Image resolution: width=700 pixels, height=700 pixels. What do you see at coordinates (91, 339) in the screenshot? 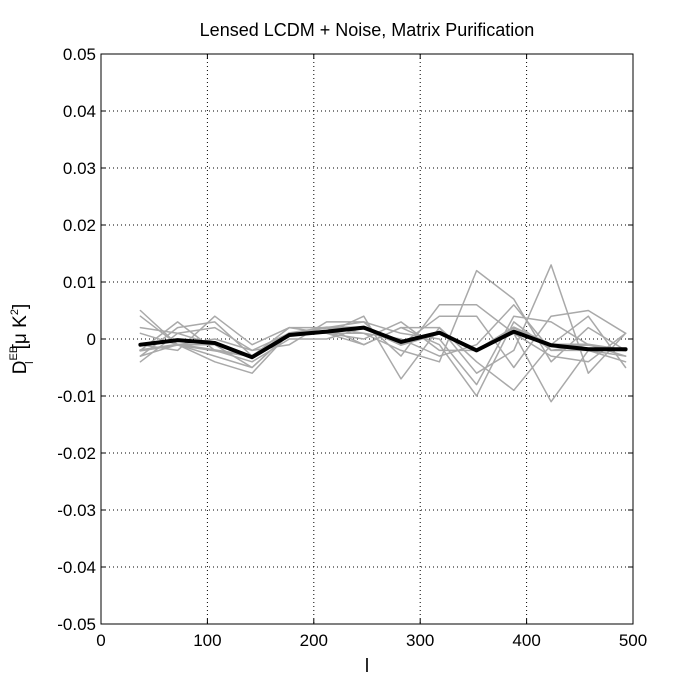
I see `y-tick-label: 0` at bounding box center [91, 339].